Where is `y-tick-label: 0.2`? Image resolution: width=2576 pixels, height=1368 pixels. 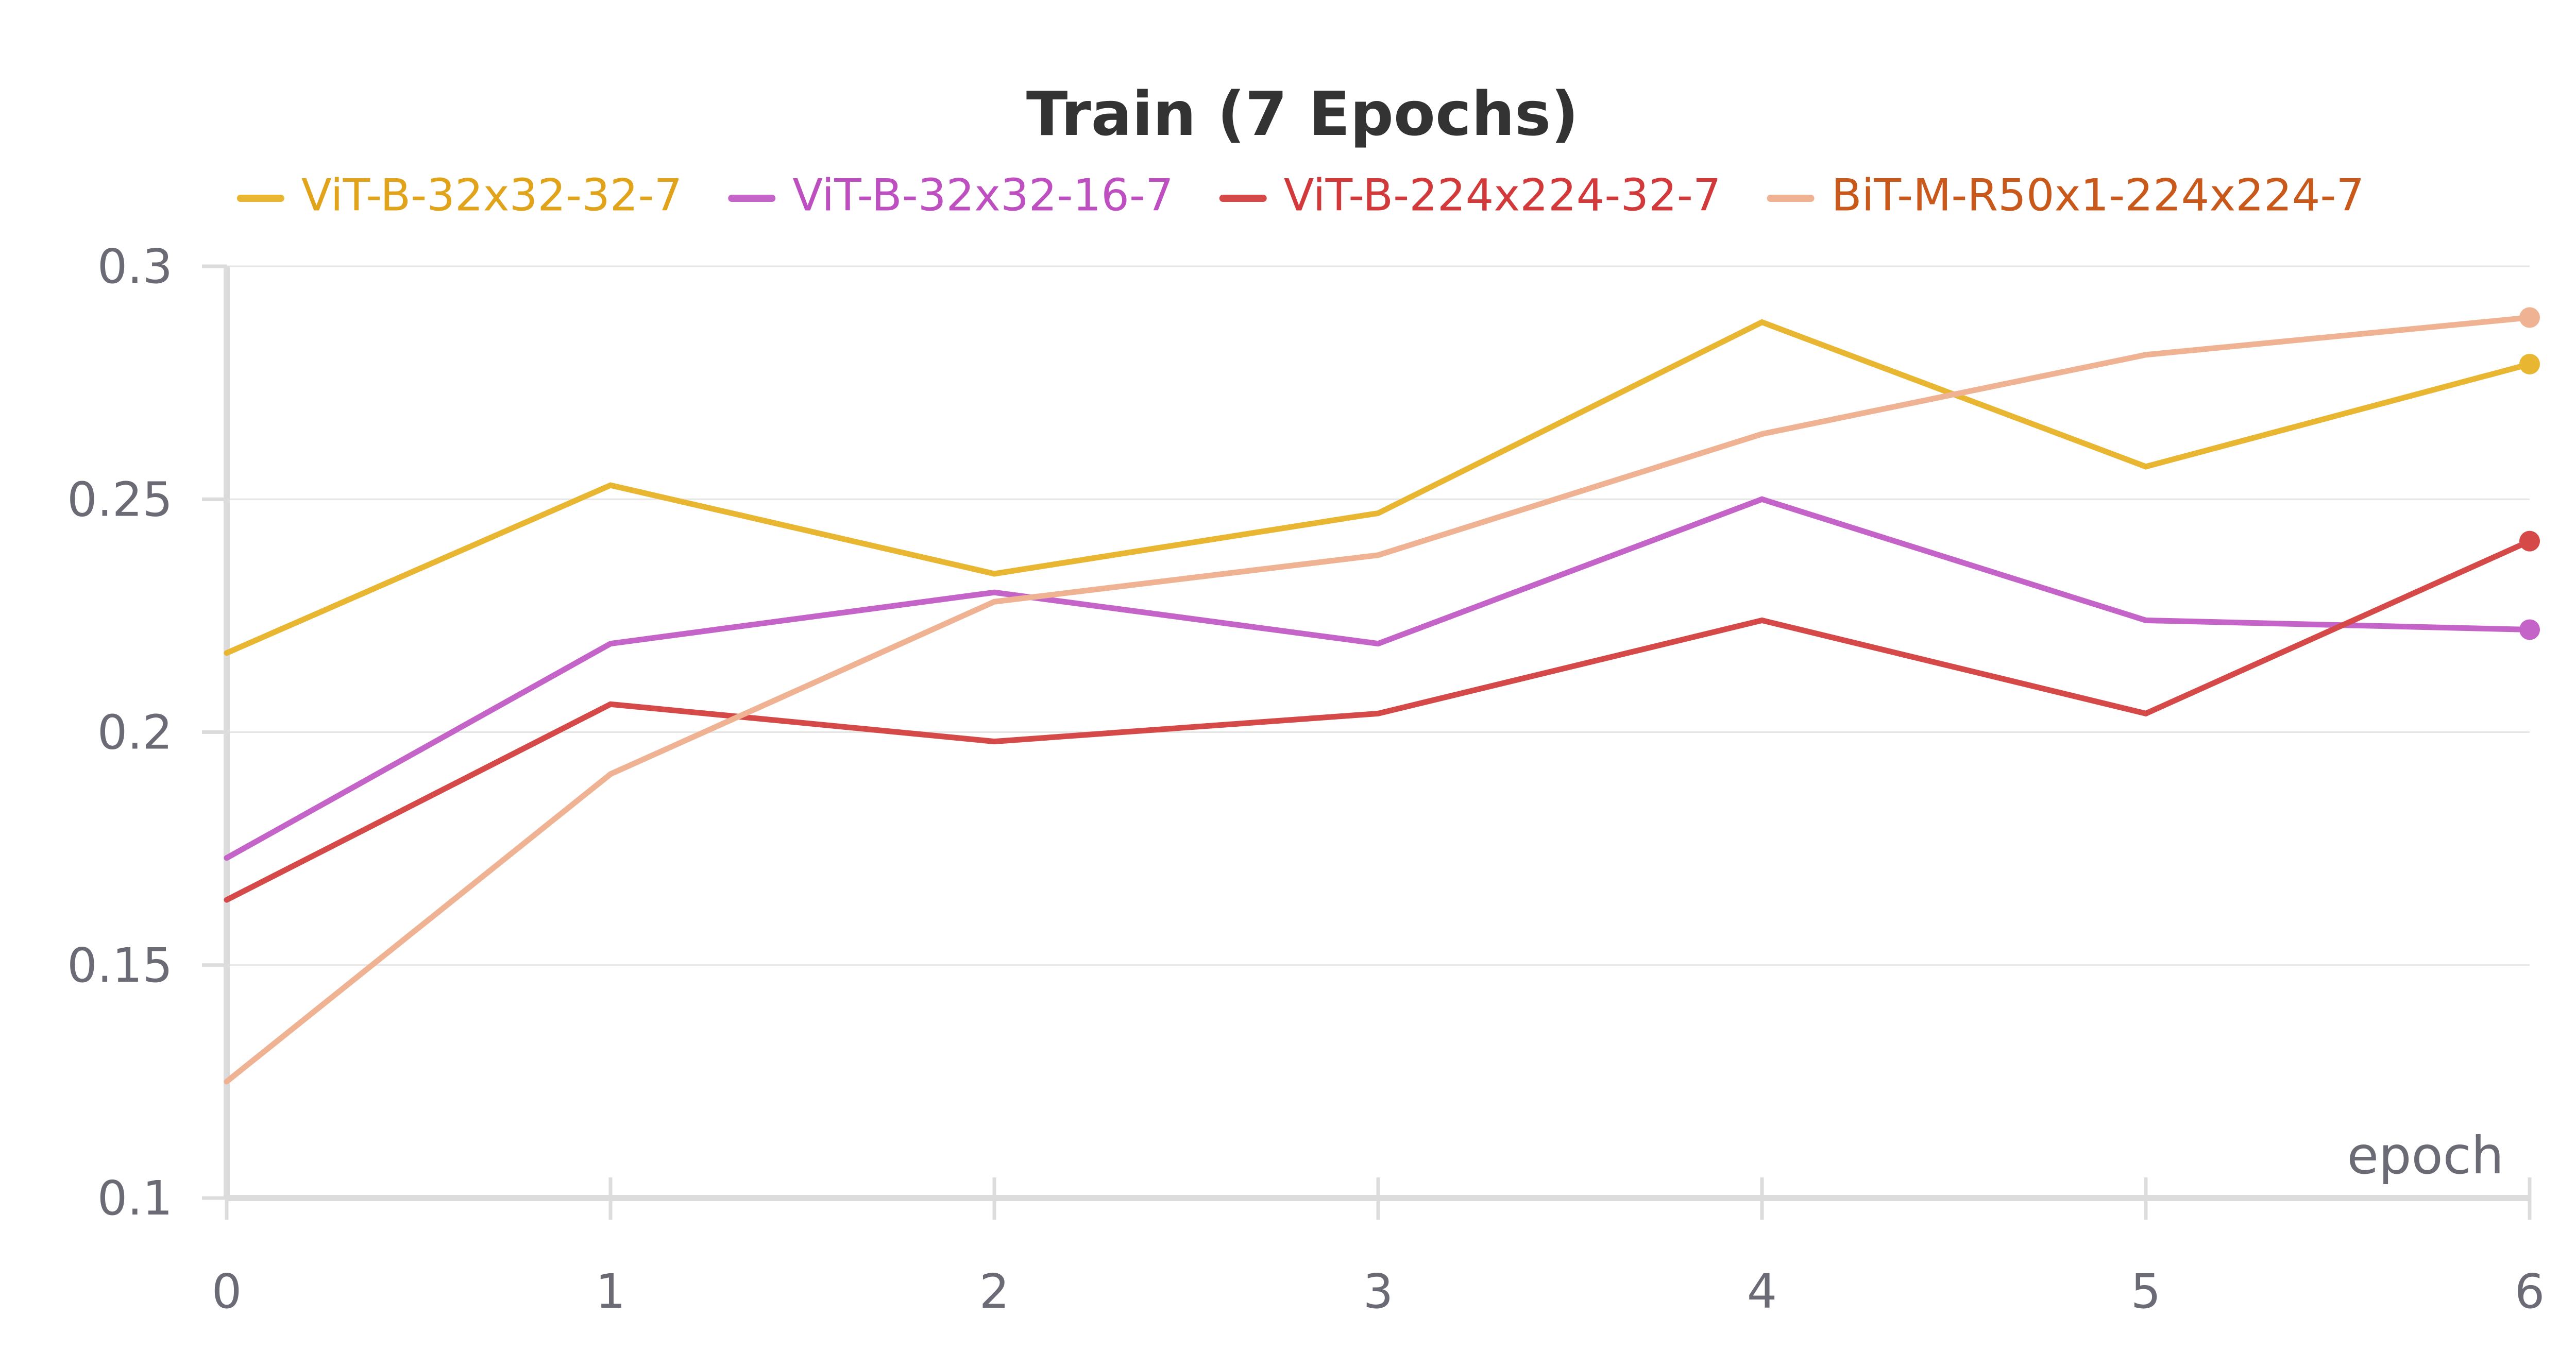 y-tick-label: 0.2 is located at coordinates (135, 732).